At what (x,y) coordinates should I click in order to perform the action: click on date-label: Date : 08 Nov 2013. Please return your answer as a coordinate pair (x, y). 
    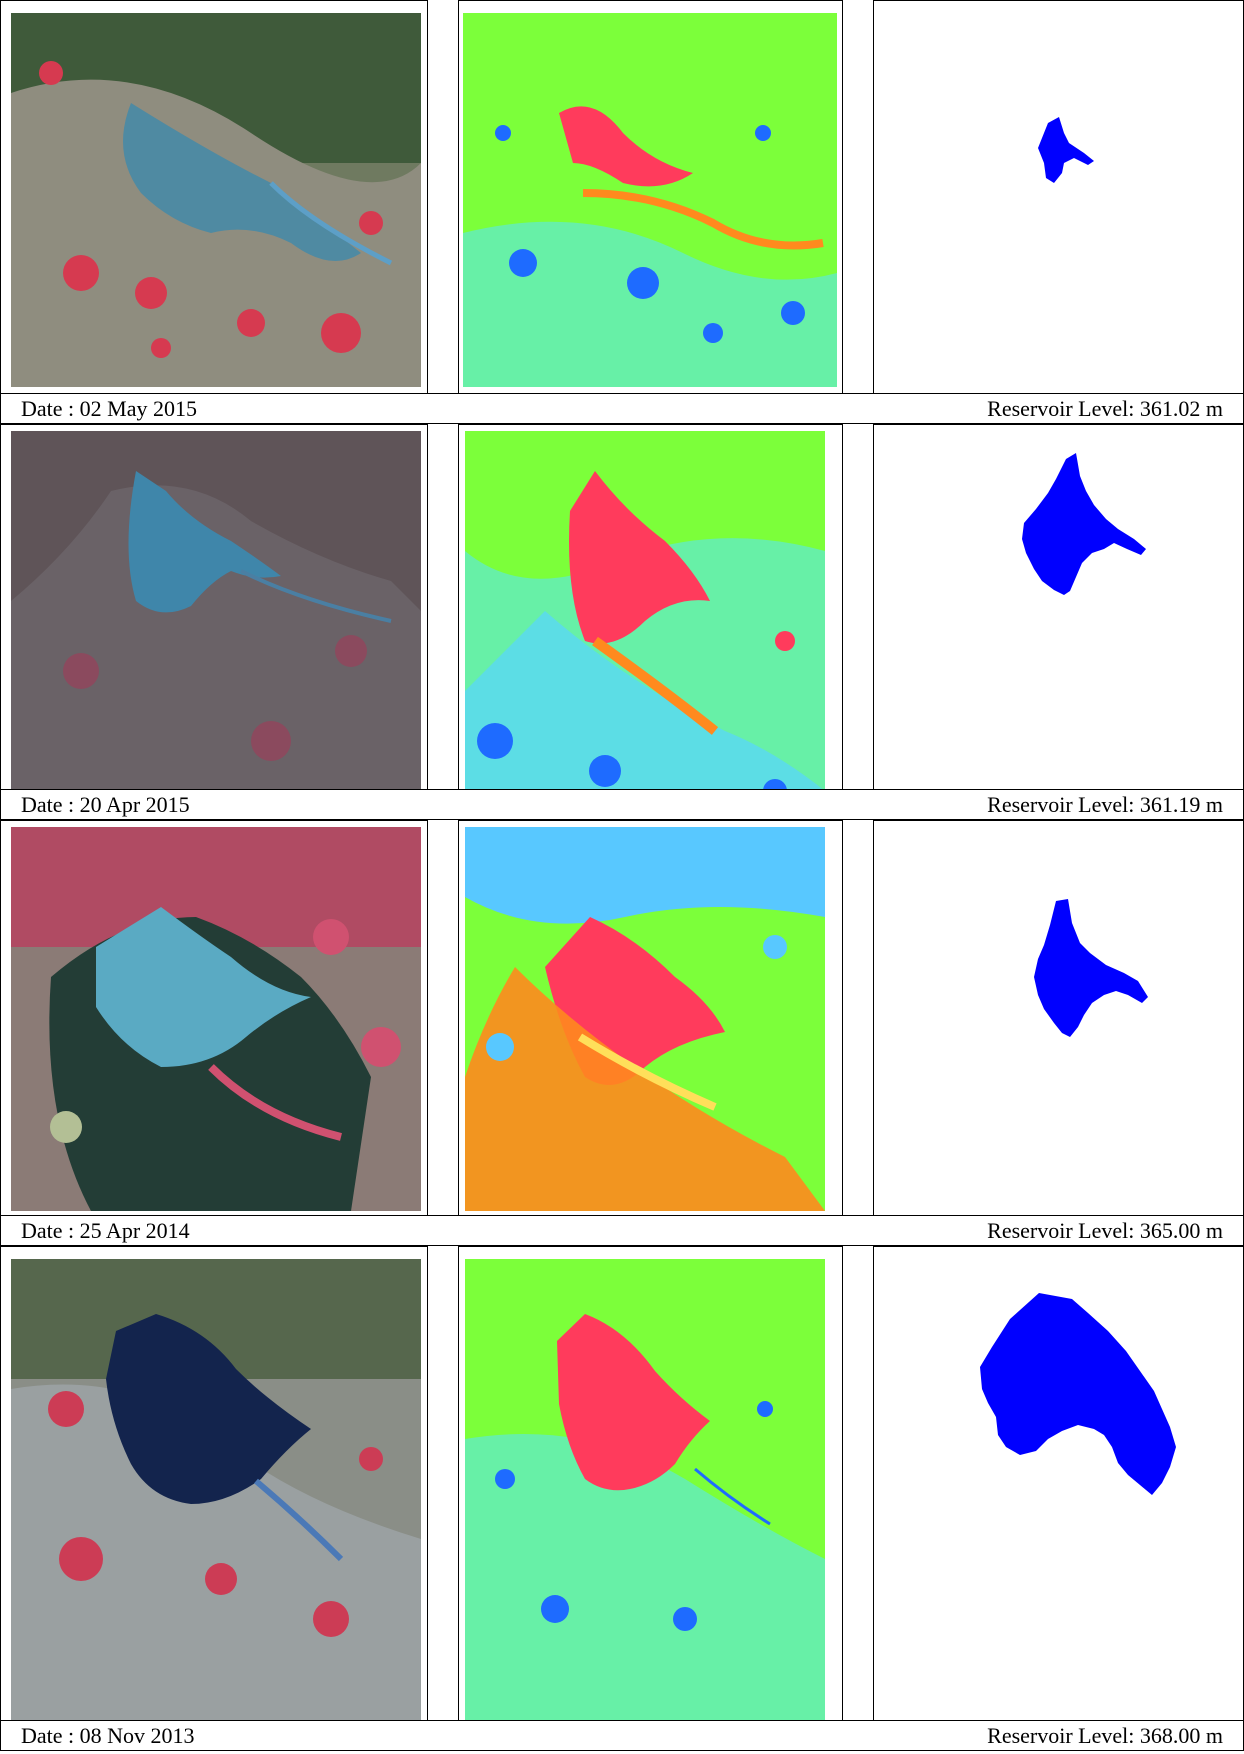
    Looking at the image, I should click on (108, 1735).